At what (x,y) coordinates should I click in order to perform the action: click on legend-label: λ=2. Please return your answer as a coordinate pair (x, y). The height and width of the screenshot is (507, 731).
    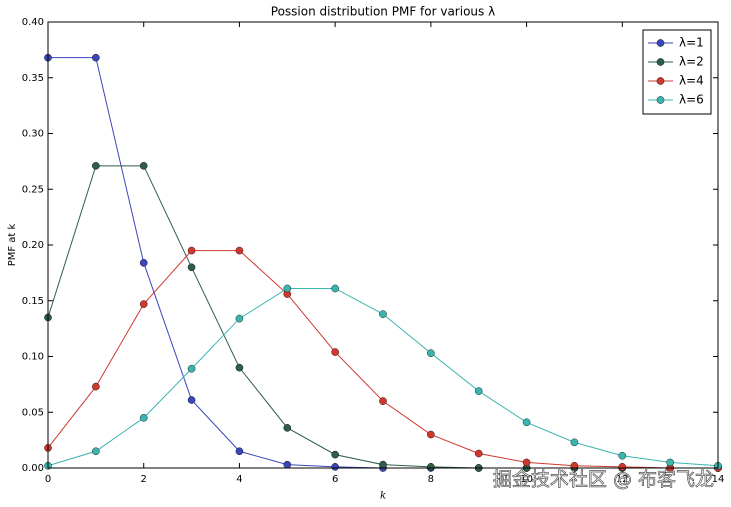
    Looking at the image, I should click on (691, 62).